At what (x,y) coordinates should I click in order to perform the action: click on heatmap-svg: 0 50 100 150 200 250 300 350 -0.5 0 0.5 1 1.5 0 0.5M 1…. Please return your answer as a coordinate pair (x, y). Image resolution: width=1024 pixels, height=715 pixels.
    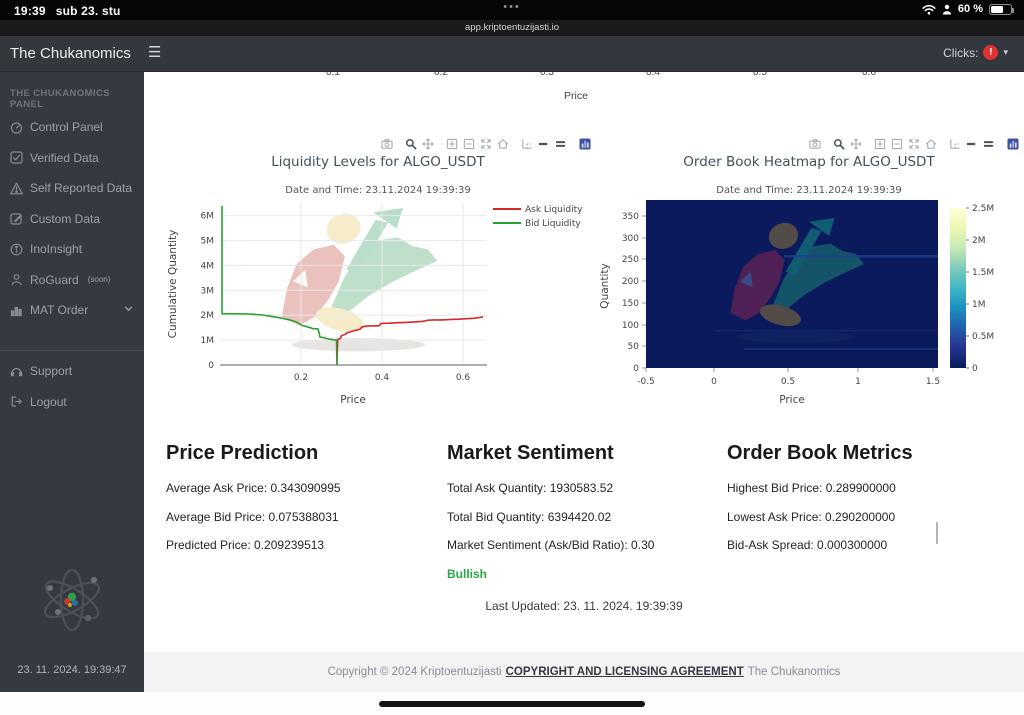
    Looking at the image, I should click on (796, 303).